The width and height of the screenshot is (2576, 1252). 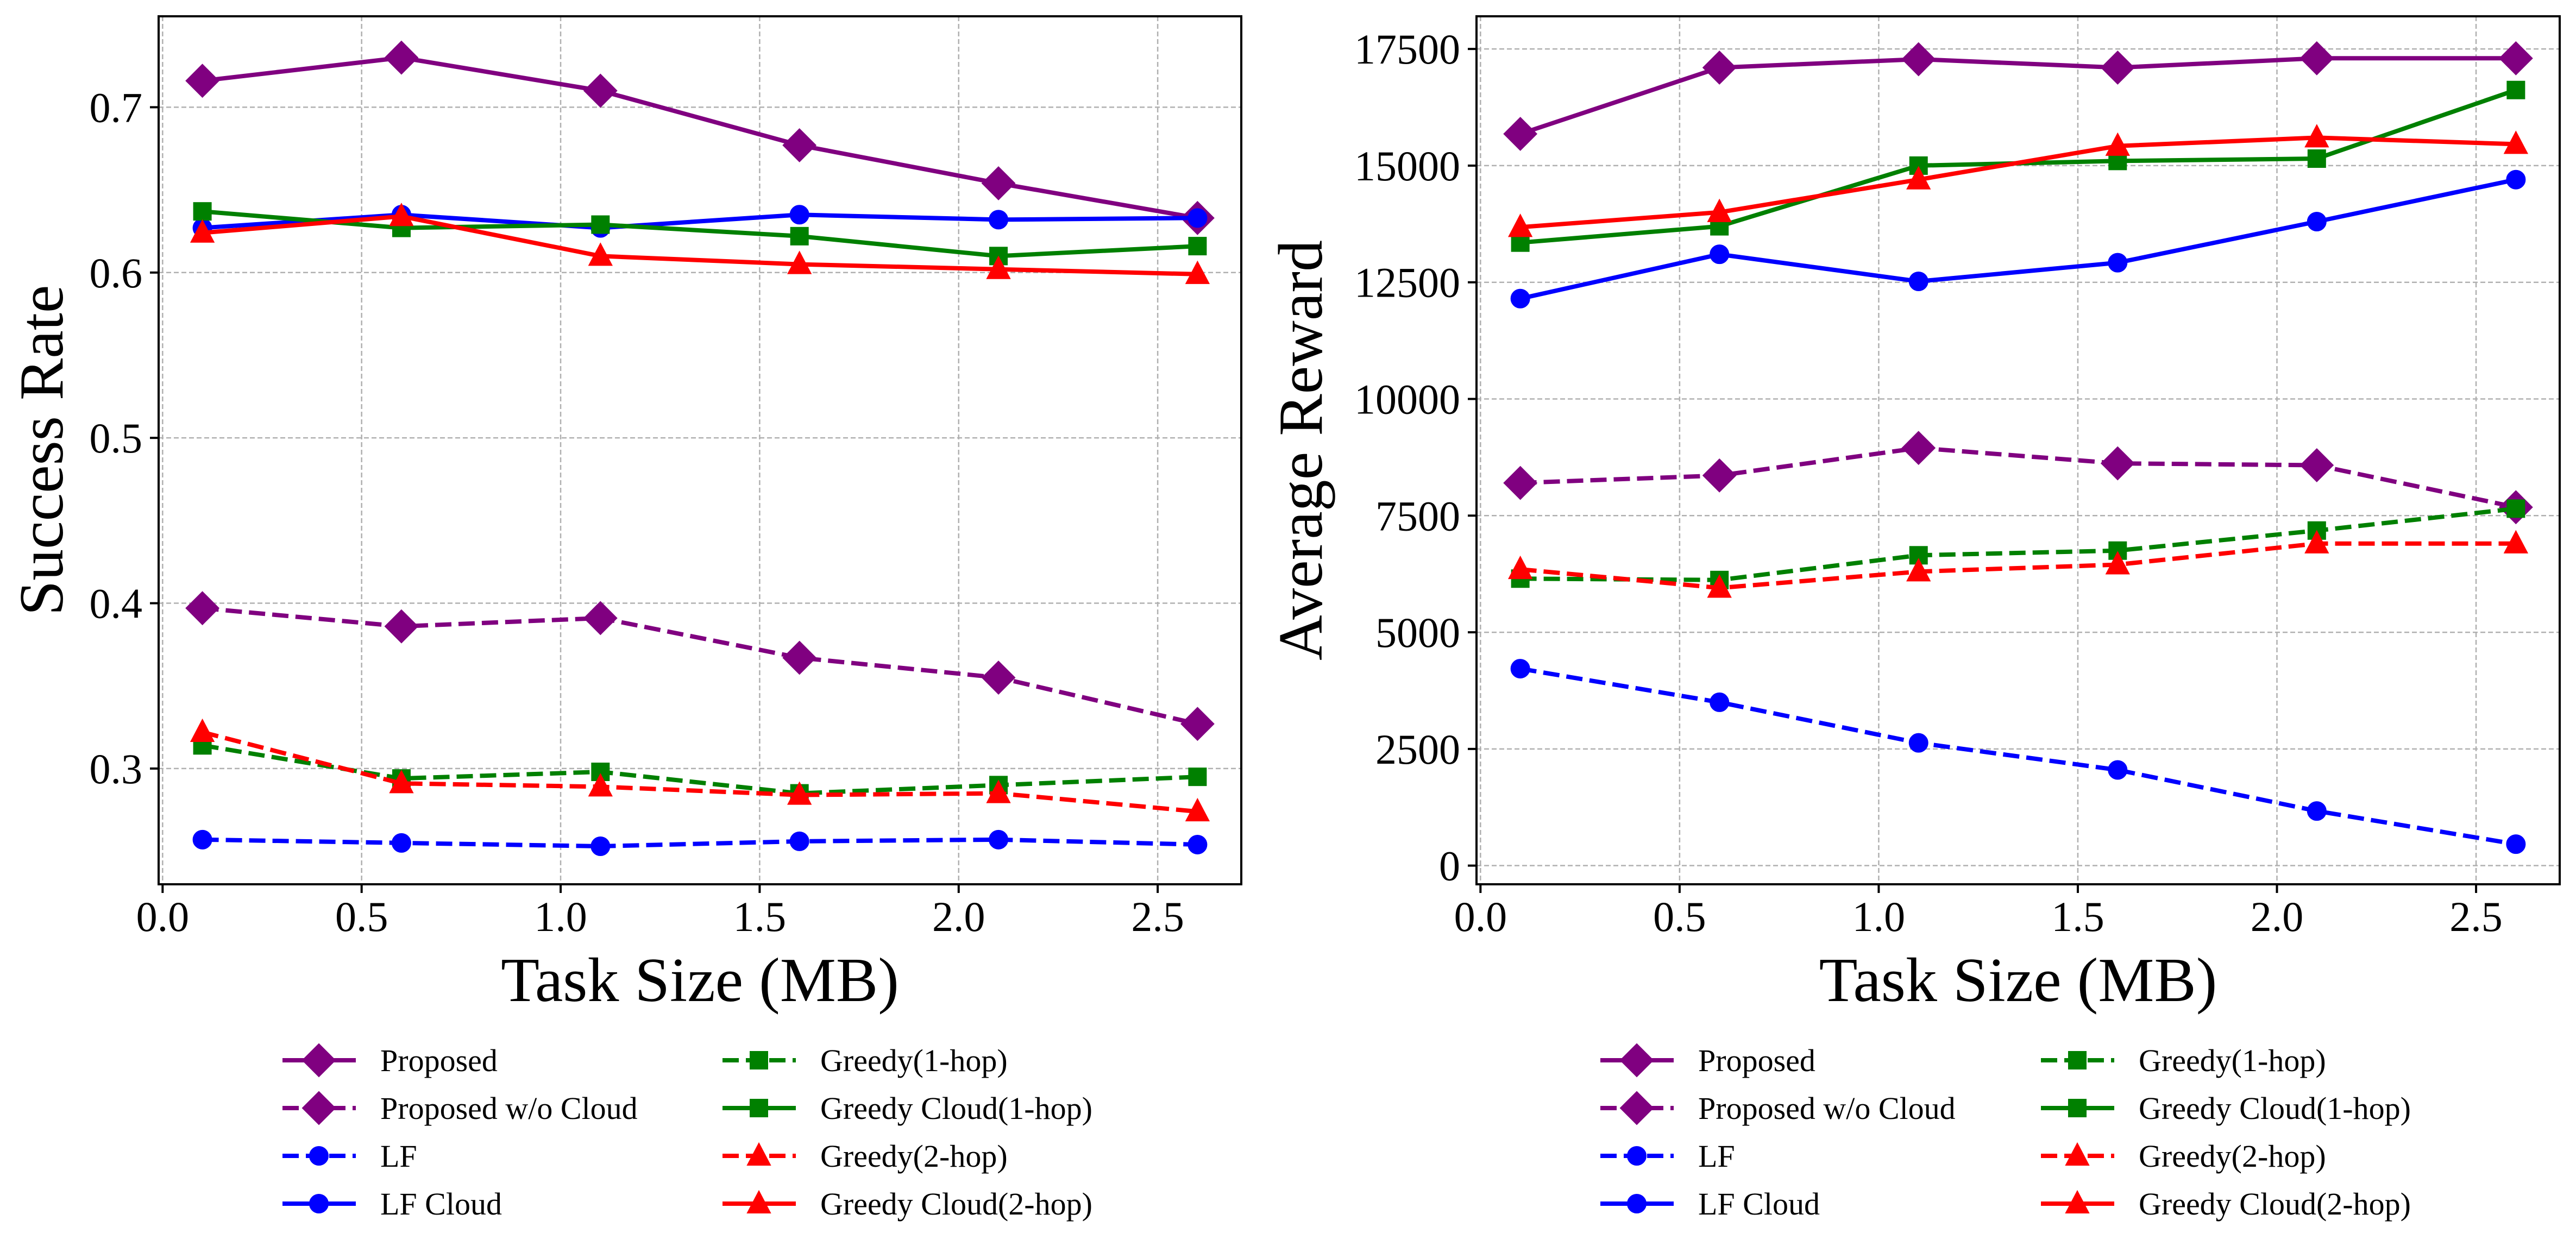 I want to click on y-tick-label: 0.7, so click(x=116, y=107).